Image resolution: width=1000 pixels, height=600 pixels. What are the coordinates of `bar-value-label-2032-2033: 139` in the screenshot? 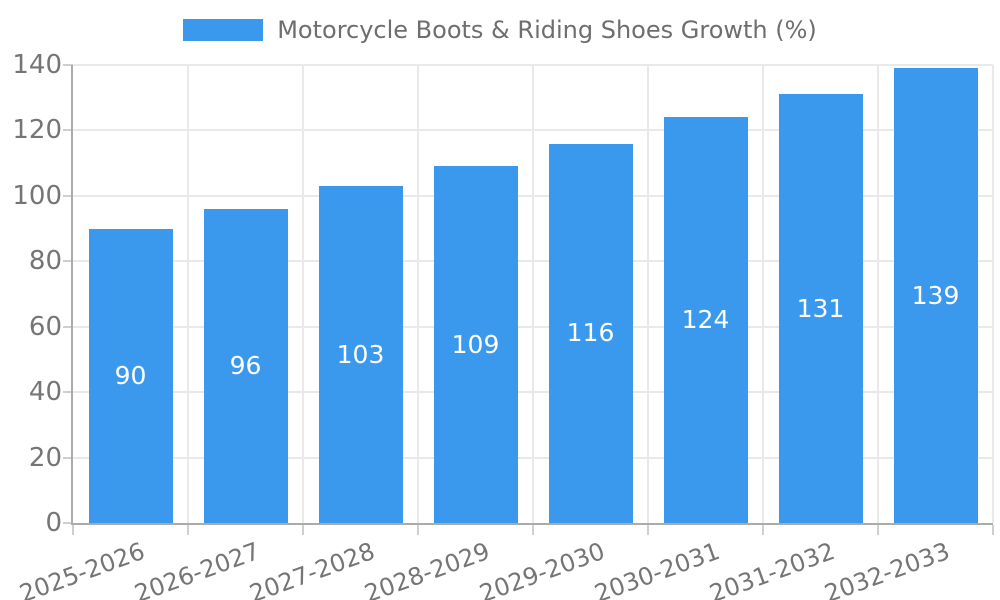 It's located at (935, 295).